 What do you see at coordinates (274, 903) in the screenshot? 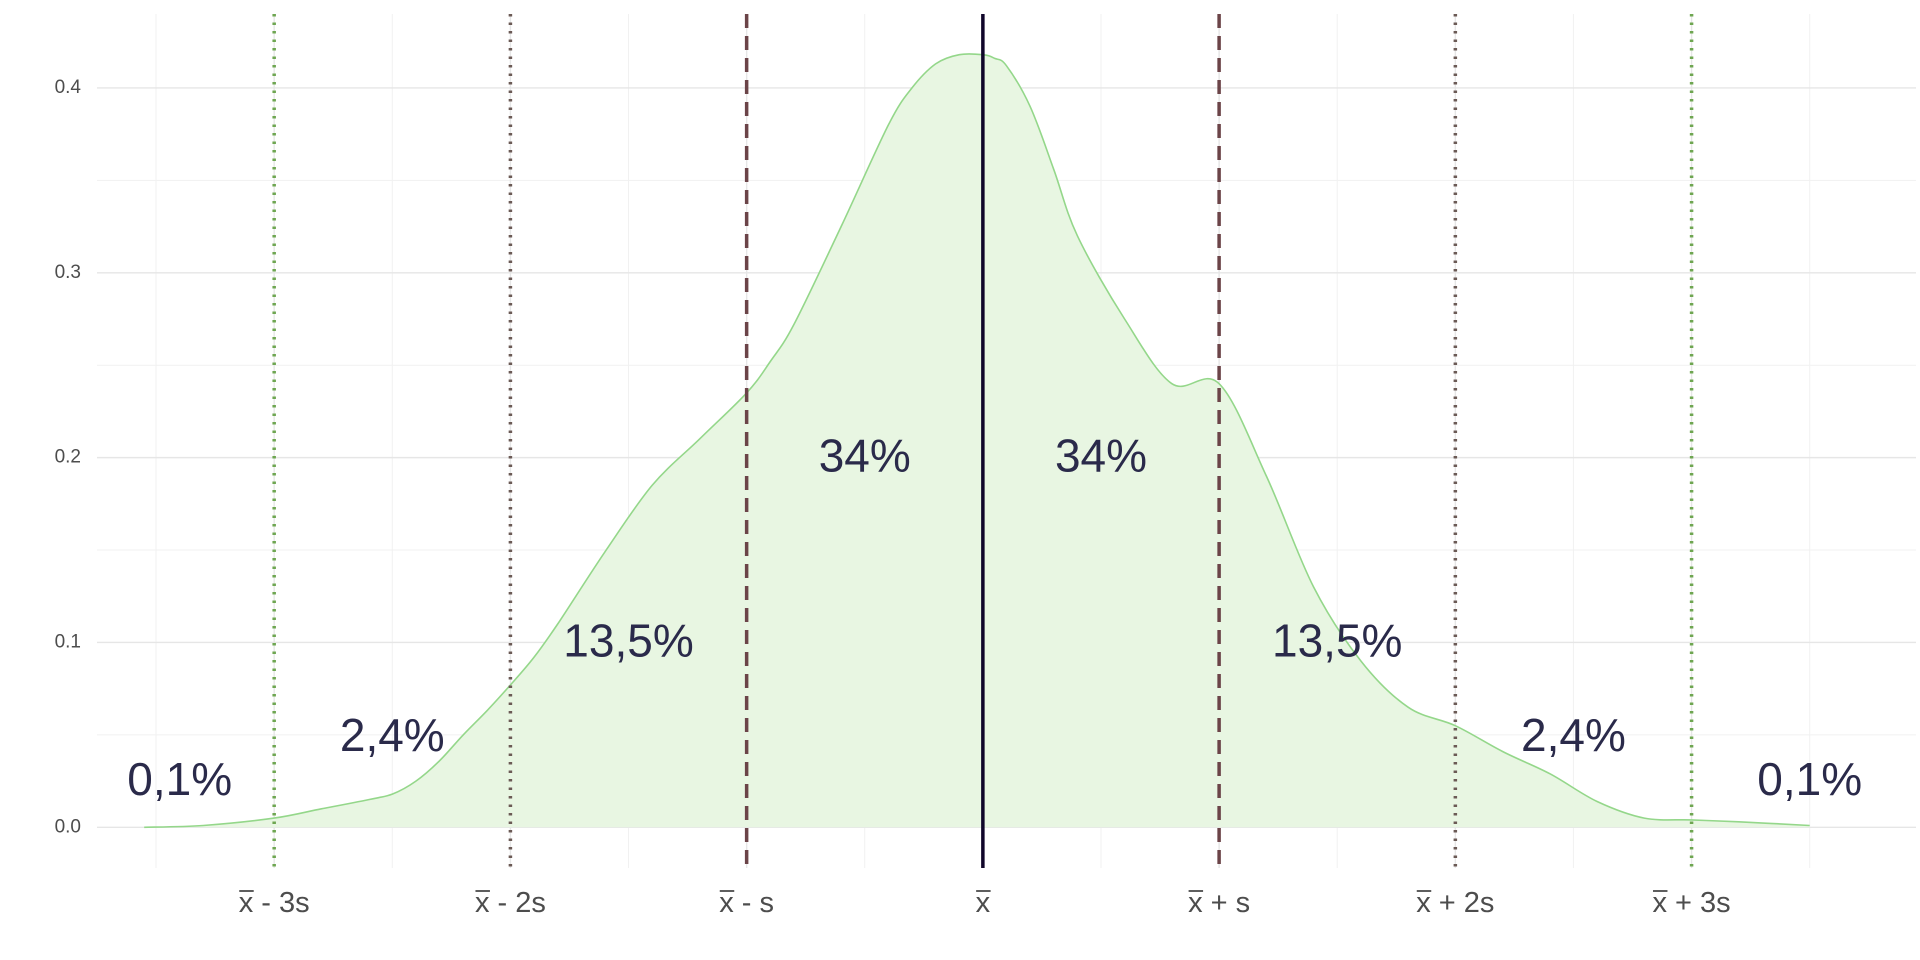
I see `x-tick-label: x - 3s` at bounding box center [274, 903].